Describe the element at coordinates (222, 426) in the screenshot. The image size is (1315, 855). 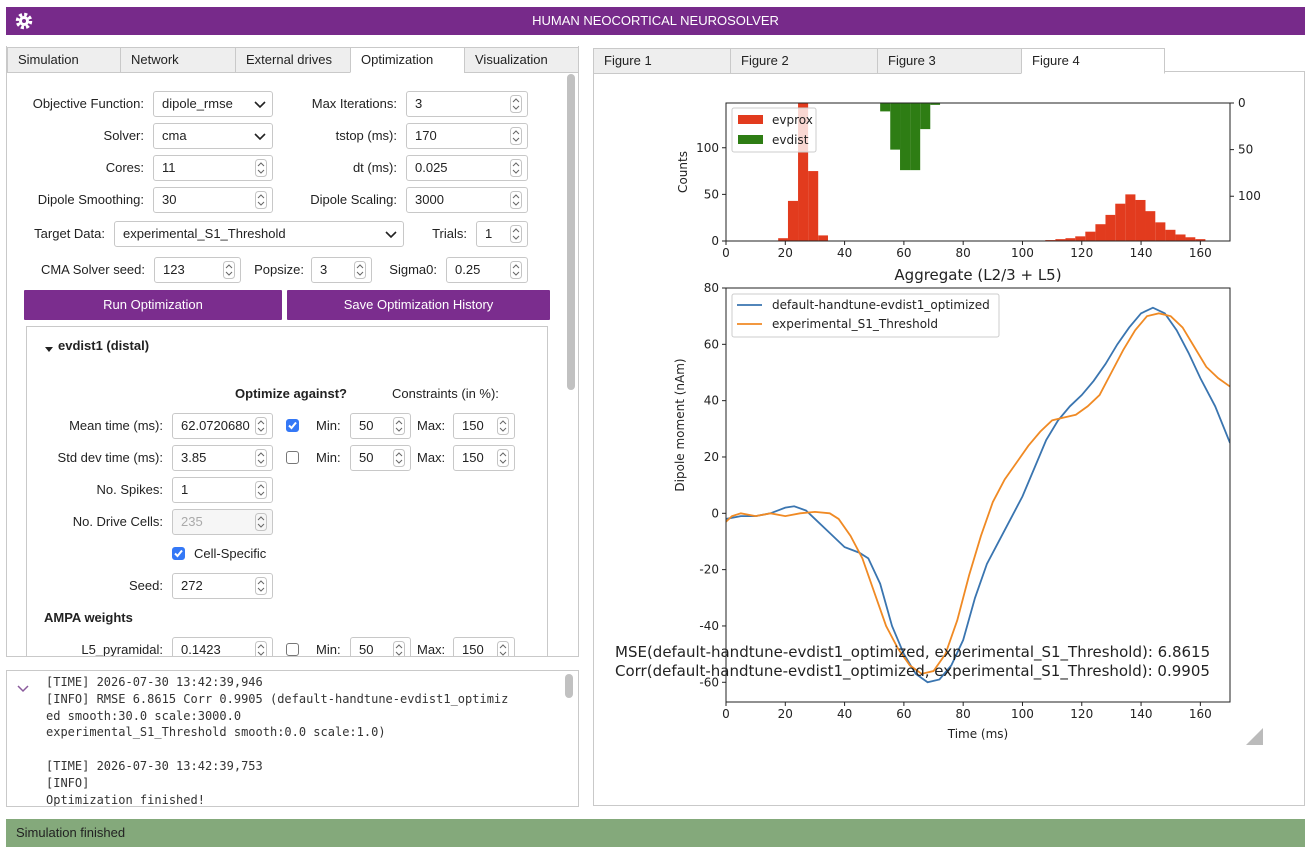
I see `input-field: 62.0720680` at that location.